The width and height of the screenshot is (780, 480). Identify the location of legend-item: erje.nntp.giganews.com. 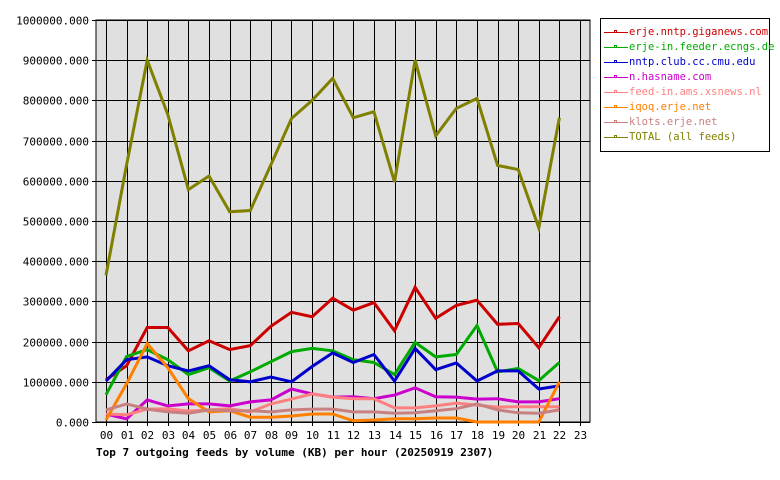
(685, 31).